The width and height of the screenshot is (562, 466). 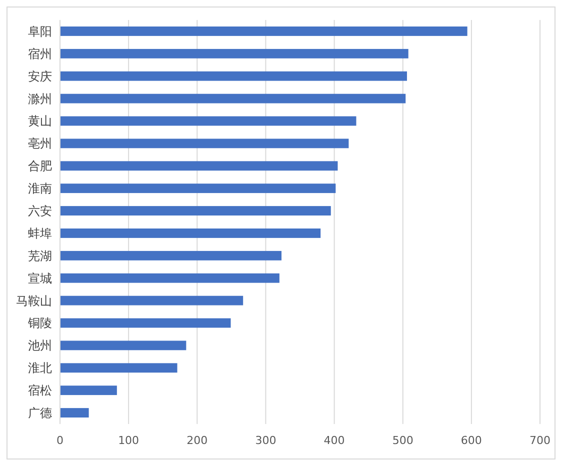 What do you see at coordinates (334, 440) in the screenshot?
I see `x-tick-label: 400` at bounding box center [334, 440].